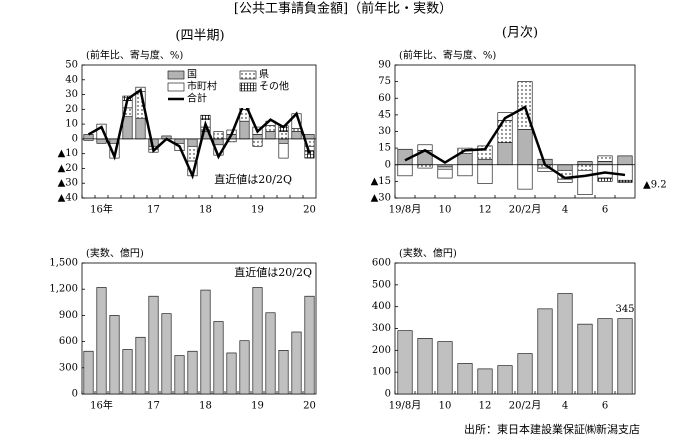 This screenshot has width=686, height=445. What do you see at coordinates (384, 148) in the screenshot?
I see `y-tick-label: 15` at bounding box center [384, 148].